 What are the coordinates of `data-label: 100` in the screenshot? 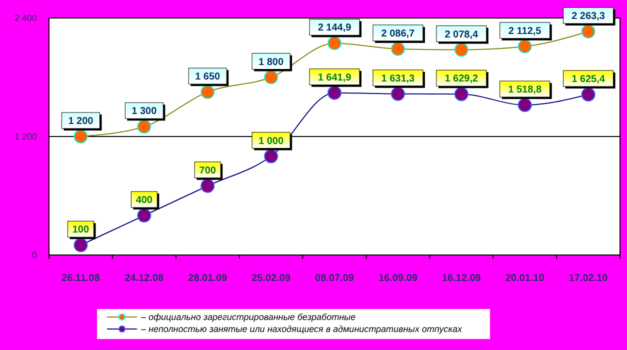 It's located at (81, 230).